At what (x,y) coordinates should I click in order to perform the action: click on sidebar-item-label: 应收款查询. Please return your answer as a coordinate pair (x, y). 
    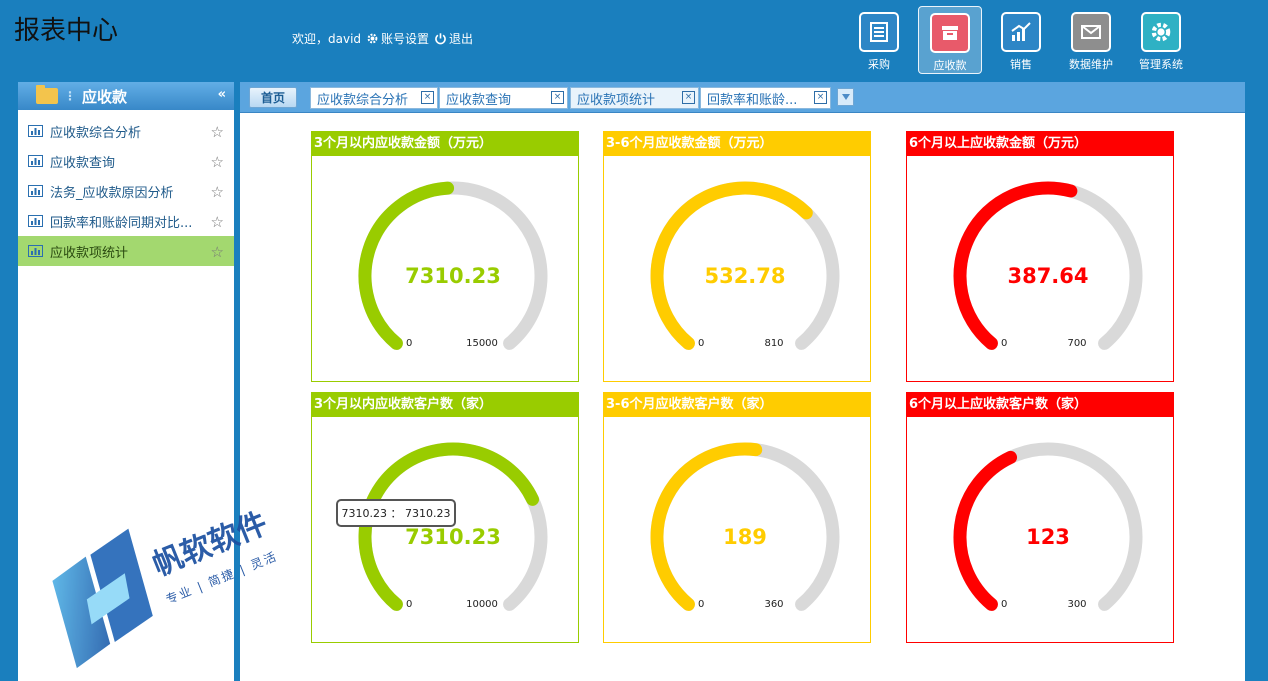
    Looking at the image, I should click on (83, 163).